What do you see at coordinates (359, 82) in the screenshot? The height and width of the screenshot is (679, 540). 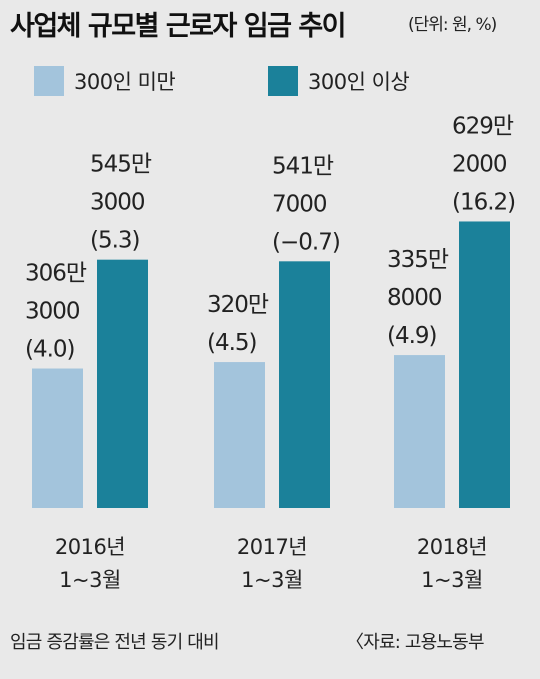 I see `legend-label-large: 300인 이상` at bounding box center [359, 82].